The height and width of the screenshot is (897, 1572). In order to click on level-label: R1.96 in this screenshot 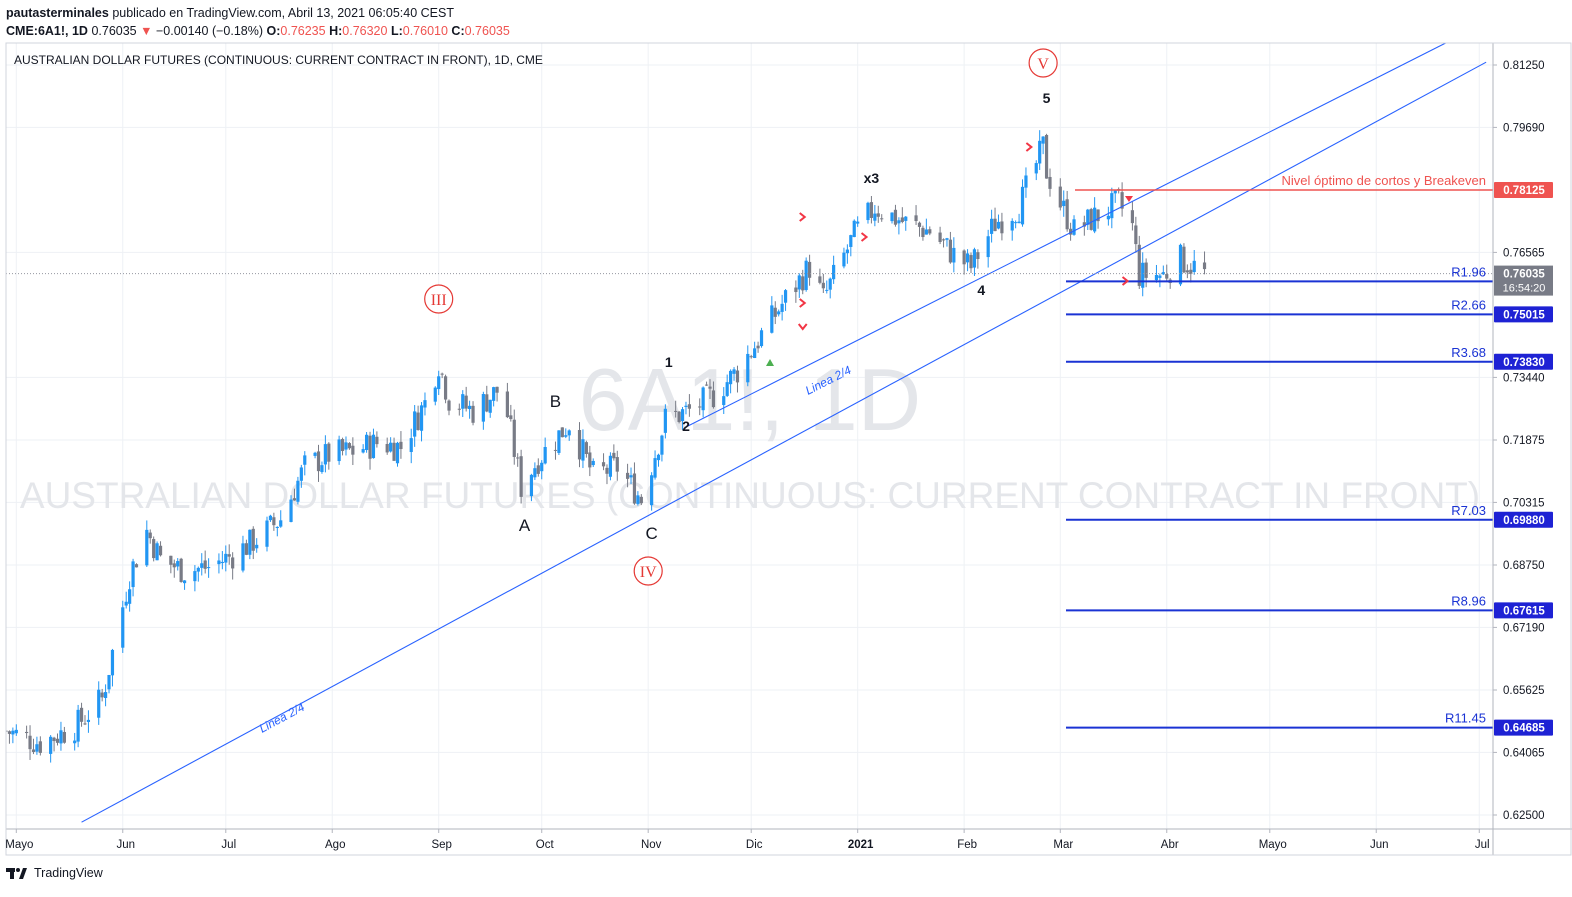, I will do `click(1468, 271)`.